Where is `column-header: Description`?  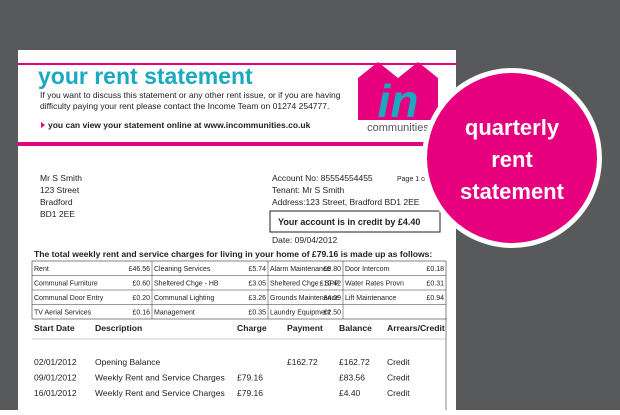 column-header: Description is located at coordinates (118, 328).